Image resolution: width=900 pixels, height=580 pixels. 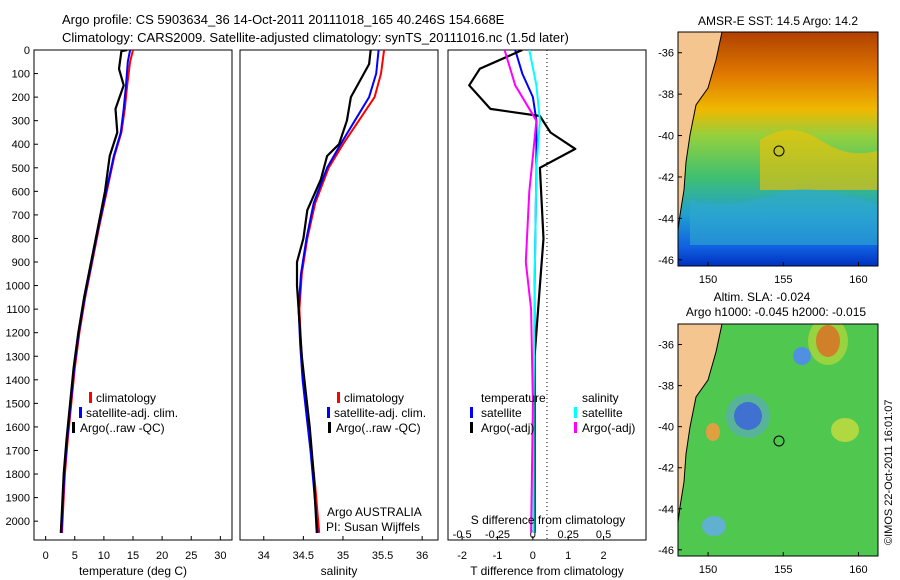 I want to click on depth-tick-label: 100, so click(x=21, y=75).